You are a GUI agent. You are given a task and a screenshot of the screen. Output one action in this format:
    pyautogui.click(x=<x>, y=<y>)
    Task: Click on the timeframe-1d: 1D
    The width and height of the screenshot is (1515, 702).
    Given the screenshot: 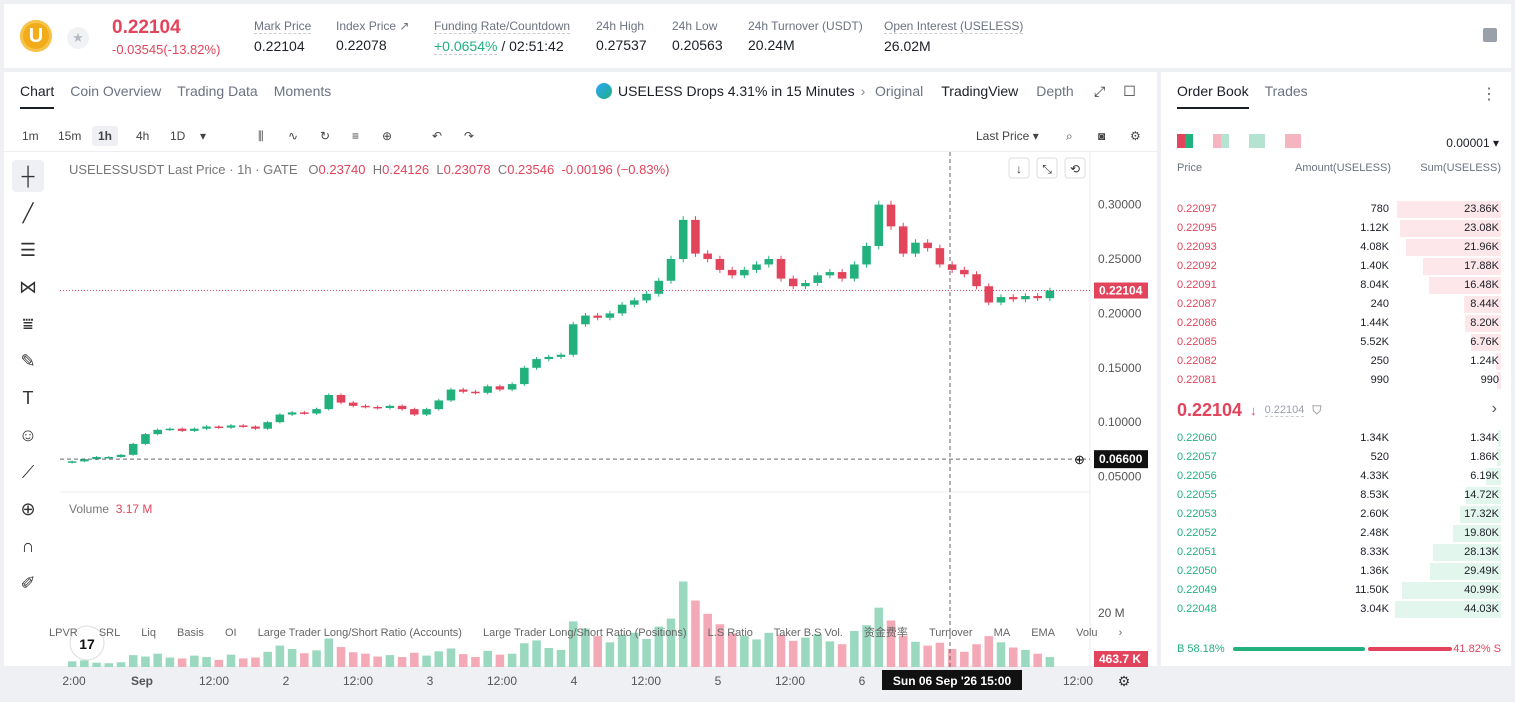 What is the action you would take?
    pyautogui.click(x=178, y=136)
    